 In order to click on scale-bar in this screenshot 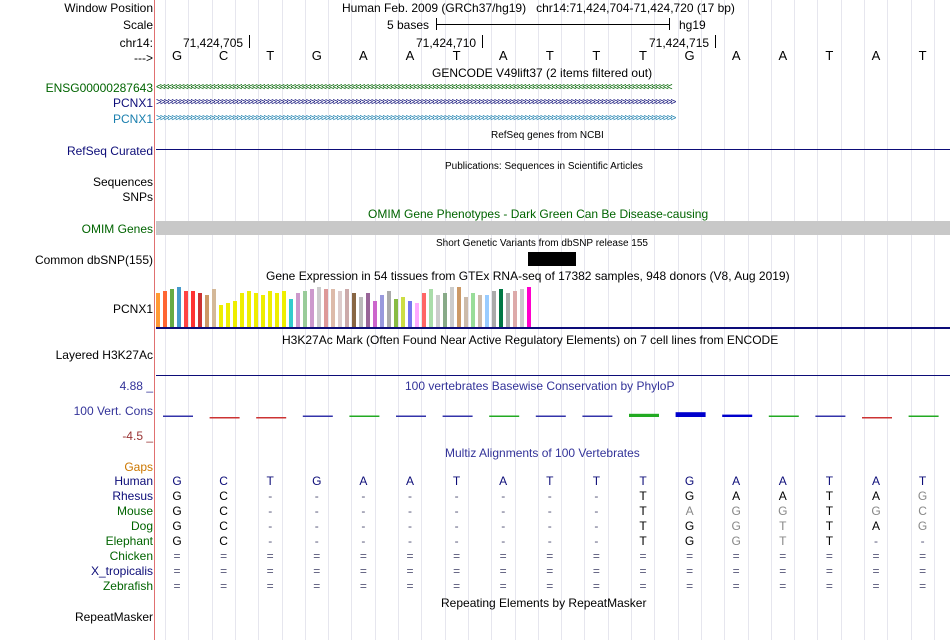, I will do `click(553, 24)`.